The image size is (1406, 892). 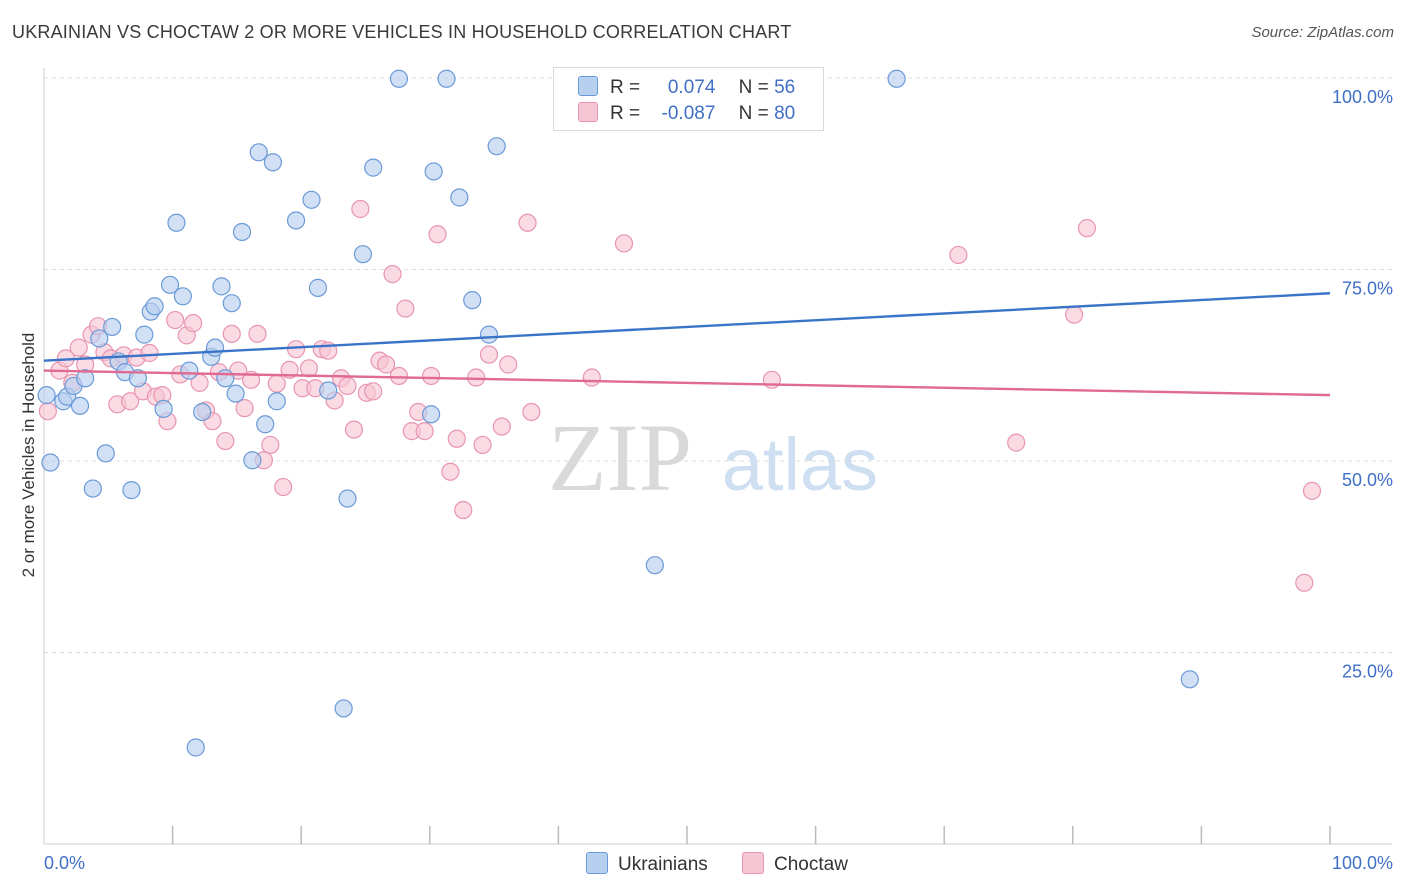 What do you see at coordinates (687, 383) in the screenshot?
I see `choctaw-trend-line` at bounding box center [687, 383].